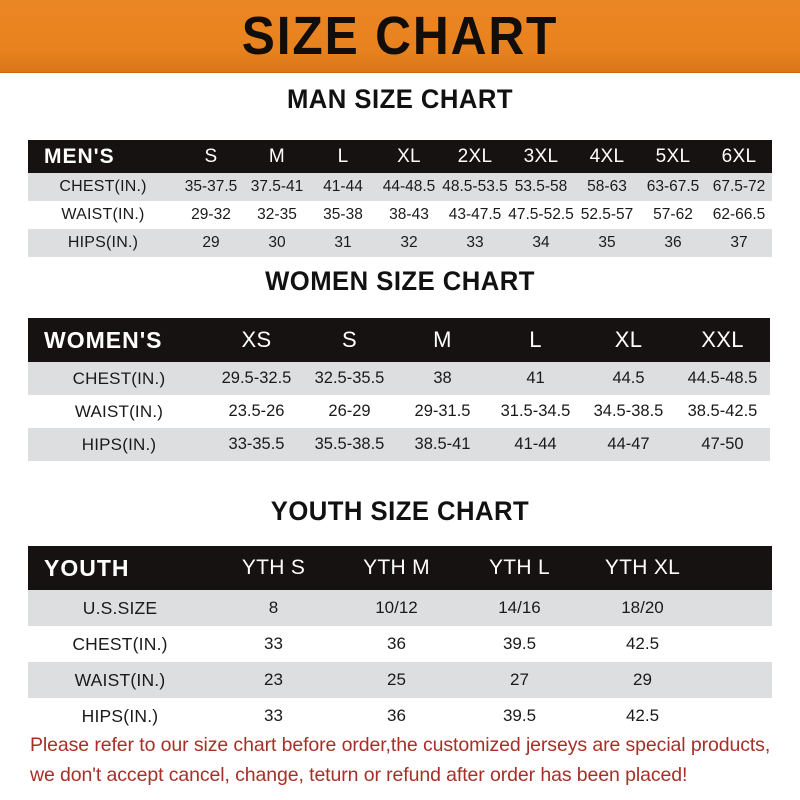  Describe the element at coordinates (277, 215) in the screenshot. I see `cell: 32-35` at that location.